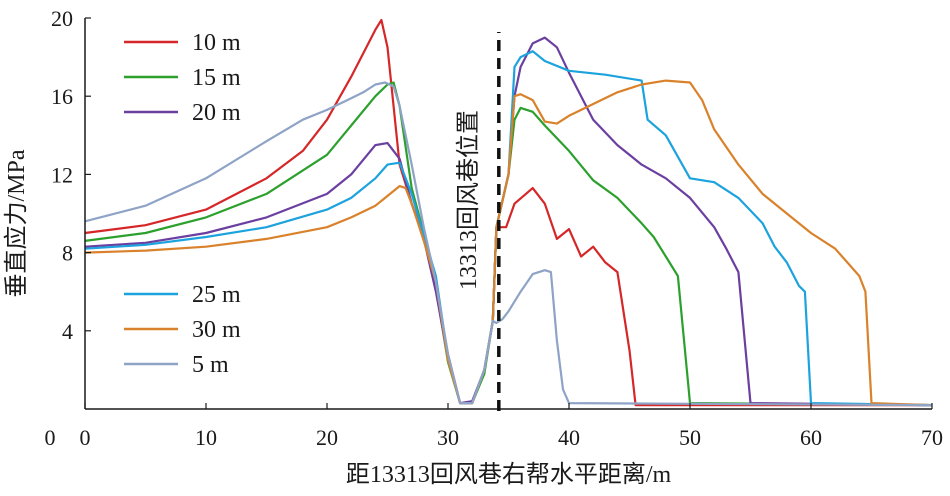 The height and width of the screenshot is (496, 950). Describe the element at coordinates (932, 437) in the screenshot. I see `x-tick-label-70: 70` at that location.